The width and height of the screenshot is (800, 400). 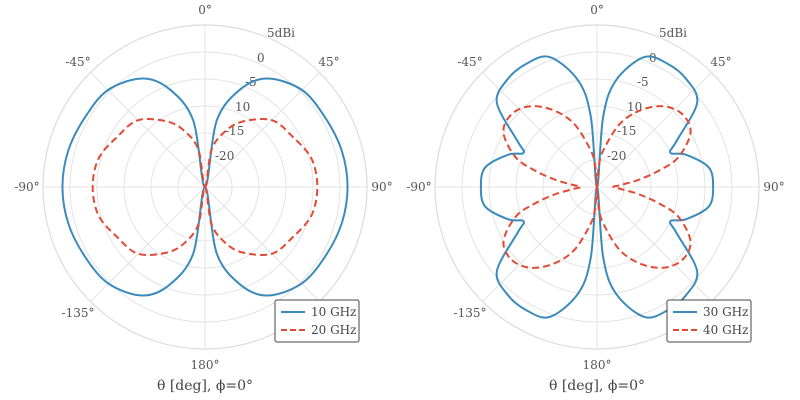 I want to click on series-line-40-ghz, so click(x=597, y=187).